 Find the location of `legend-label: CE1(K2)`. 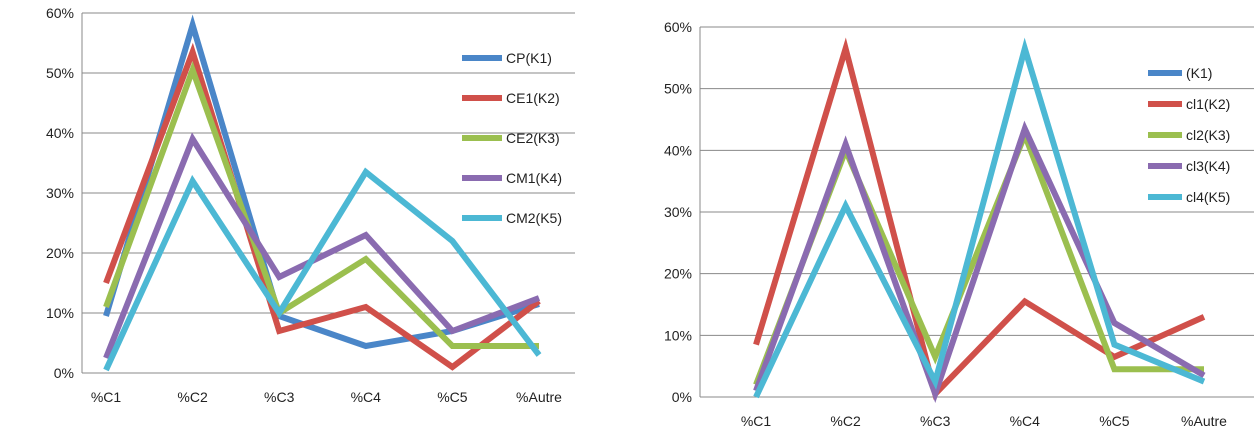

legend-label: CE1(K2) is located at coordinates (533, 98).